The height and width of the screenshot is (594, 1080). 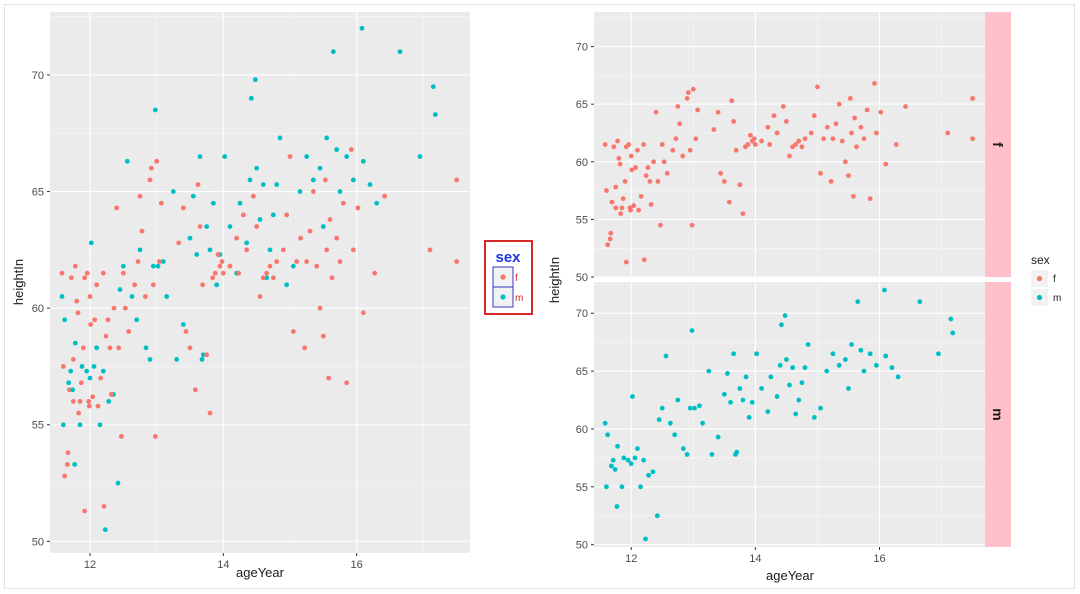 What do you see at coordinates (223, 565) in the screenshot?
I see `left-x-tick-label: 14` at bounding box center [223, 565].